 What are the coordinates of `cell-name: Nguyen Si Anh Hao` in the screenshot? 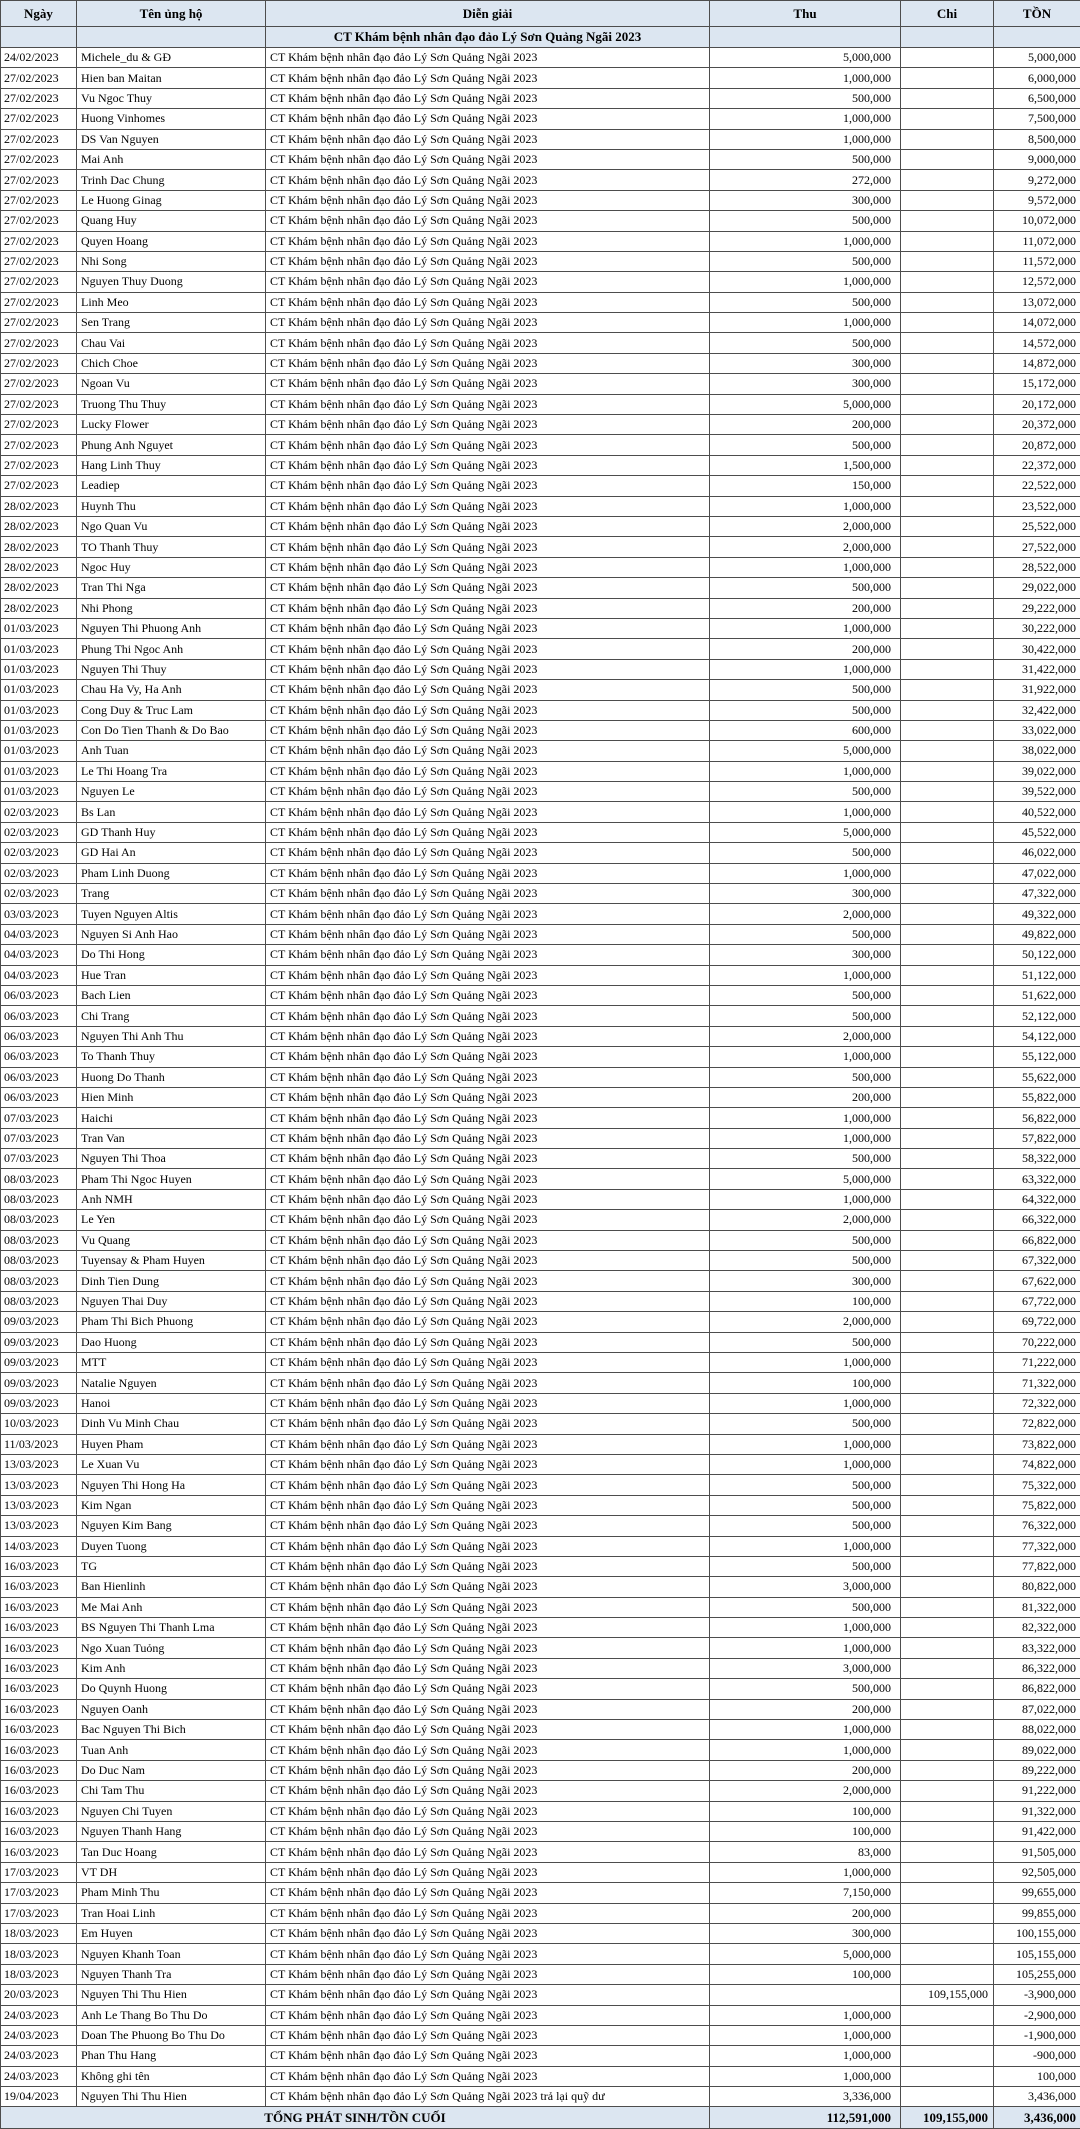 It's located at (171, 934).